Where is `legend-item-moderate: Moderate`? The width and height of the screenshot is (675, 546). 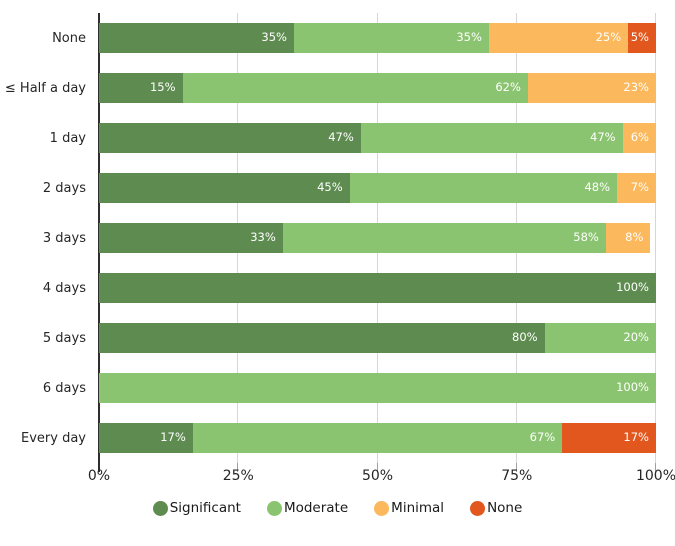
legend-item-moderate: Moderate is located at coordinates (307, 508).